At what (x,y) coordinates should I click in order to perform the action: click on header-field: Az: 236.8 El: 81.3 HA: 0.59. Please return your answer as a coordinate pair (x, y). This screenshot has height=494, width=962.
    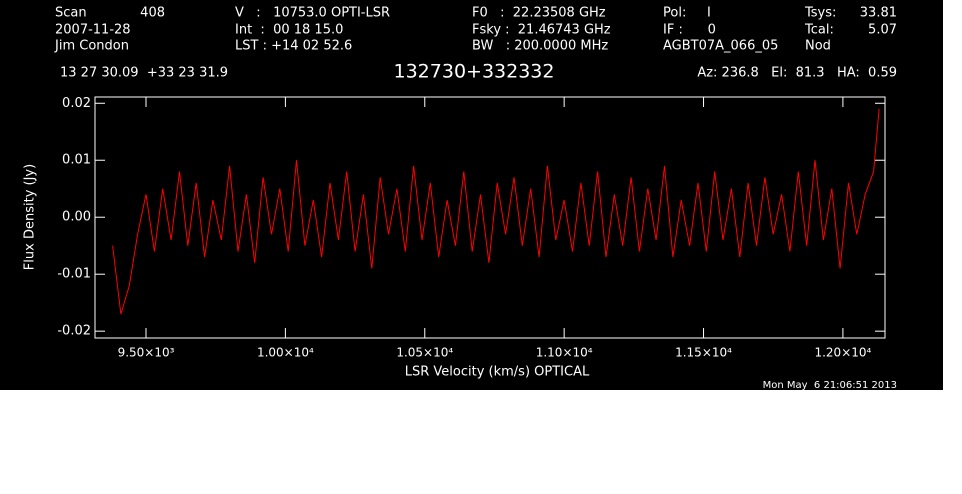
    Looking at the image, I should click on (797, 73).